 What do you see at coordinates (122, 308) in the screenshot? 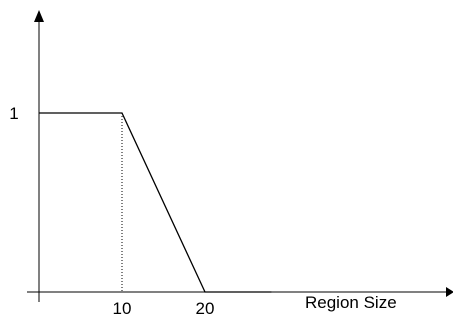
I see `x-tick-label-10: 10` at bounding box center [122, 308].